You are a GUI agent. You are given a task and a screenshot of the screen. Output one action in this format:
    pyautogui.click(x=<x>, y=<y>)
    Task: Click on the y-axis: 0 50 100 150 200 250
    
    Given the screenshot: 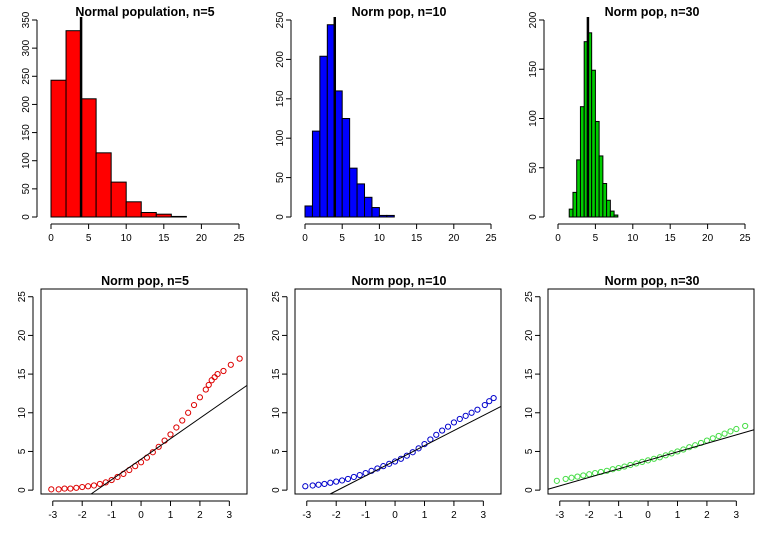 What is the action you would take?
    pyautogui.click(x=283, y=115)
    